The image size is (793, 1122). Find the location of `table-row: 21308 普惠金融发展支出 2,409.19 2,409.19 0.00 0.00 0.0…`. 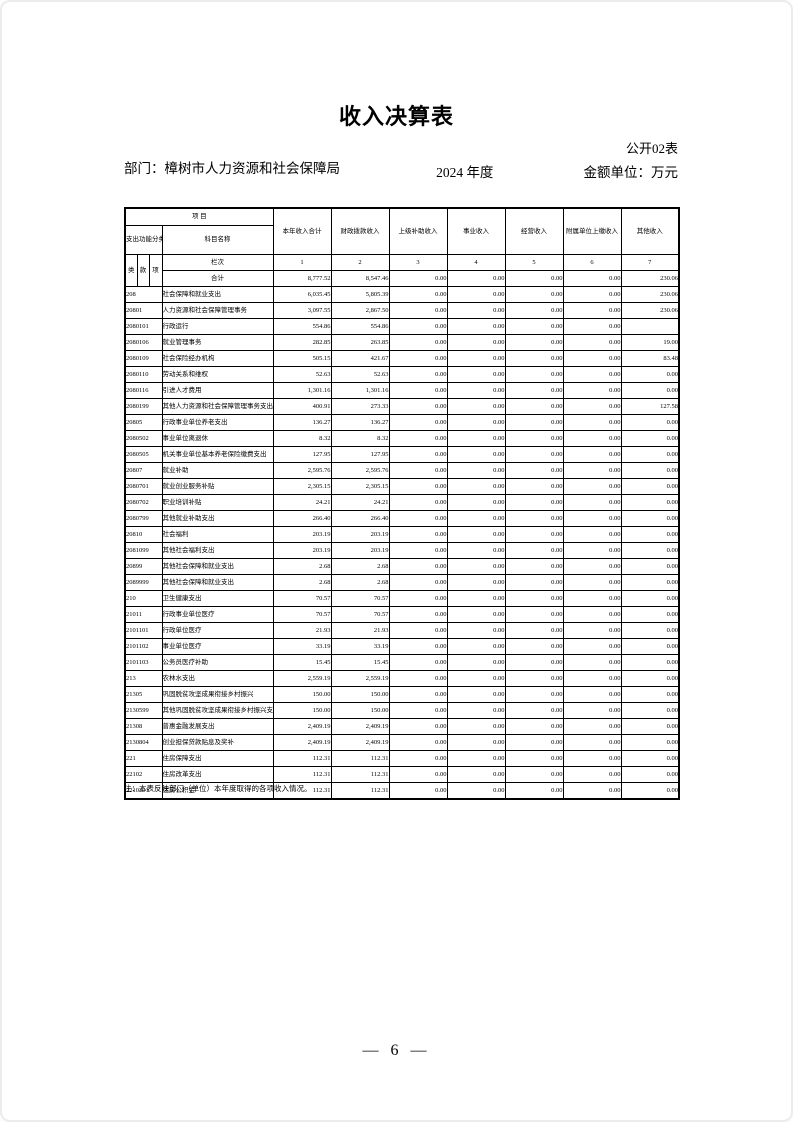

table-row: 21308 普惠金融发展支出 2,409.19 2,409.19 0.00 0.00 0.0… is located at coordinates (402, 726).